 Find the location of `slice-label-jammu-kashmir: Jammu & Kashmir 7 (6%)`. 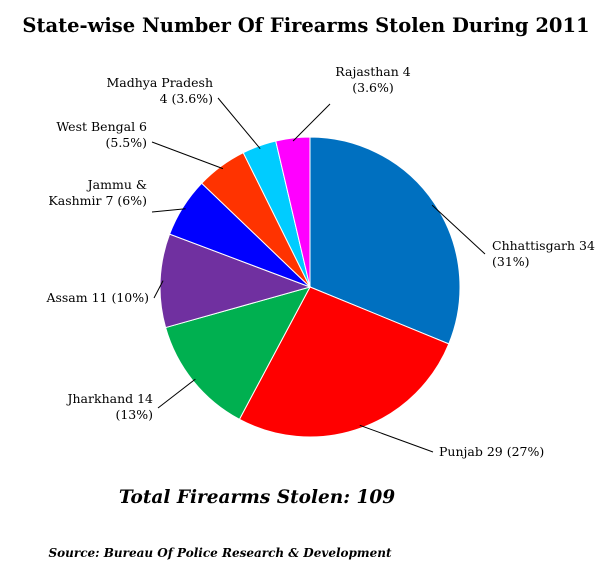

slice-label-jammu-kashmir: Jammu & Kashmir 7 (6%) is located at coordinates (97, 192).